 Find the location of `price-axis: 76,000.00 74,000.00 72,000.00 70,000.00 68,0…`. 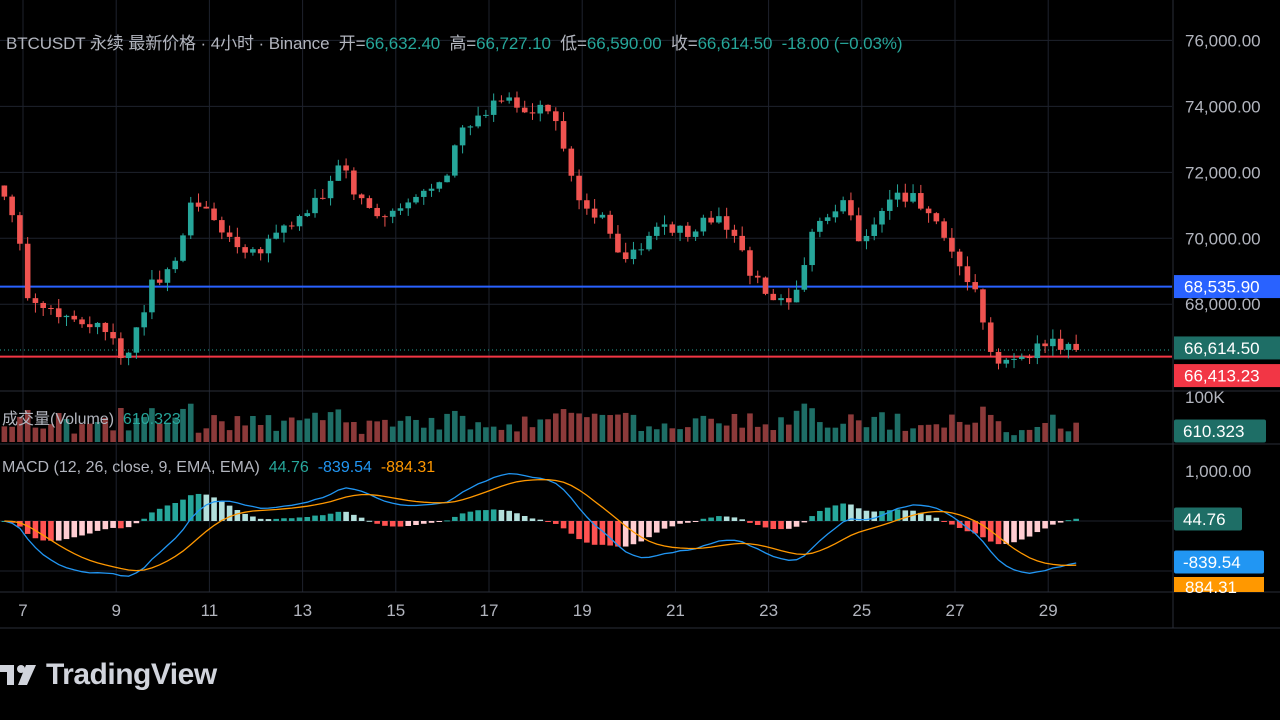

price-axis: 76,000.00 74,000.00 72,000.00 70,000.00 68,0… is located at coordinates (1223, 256).